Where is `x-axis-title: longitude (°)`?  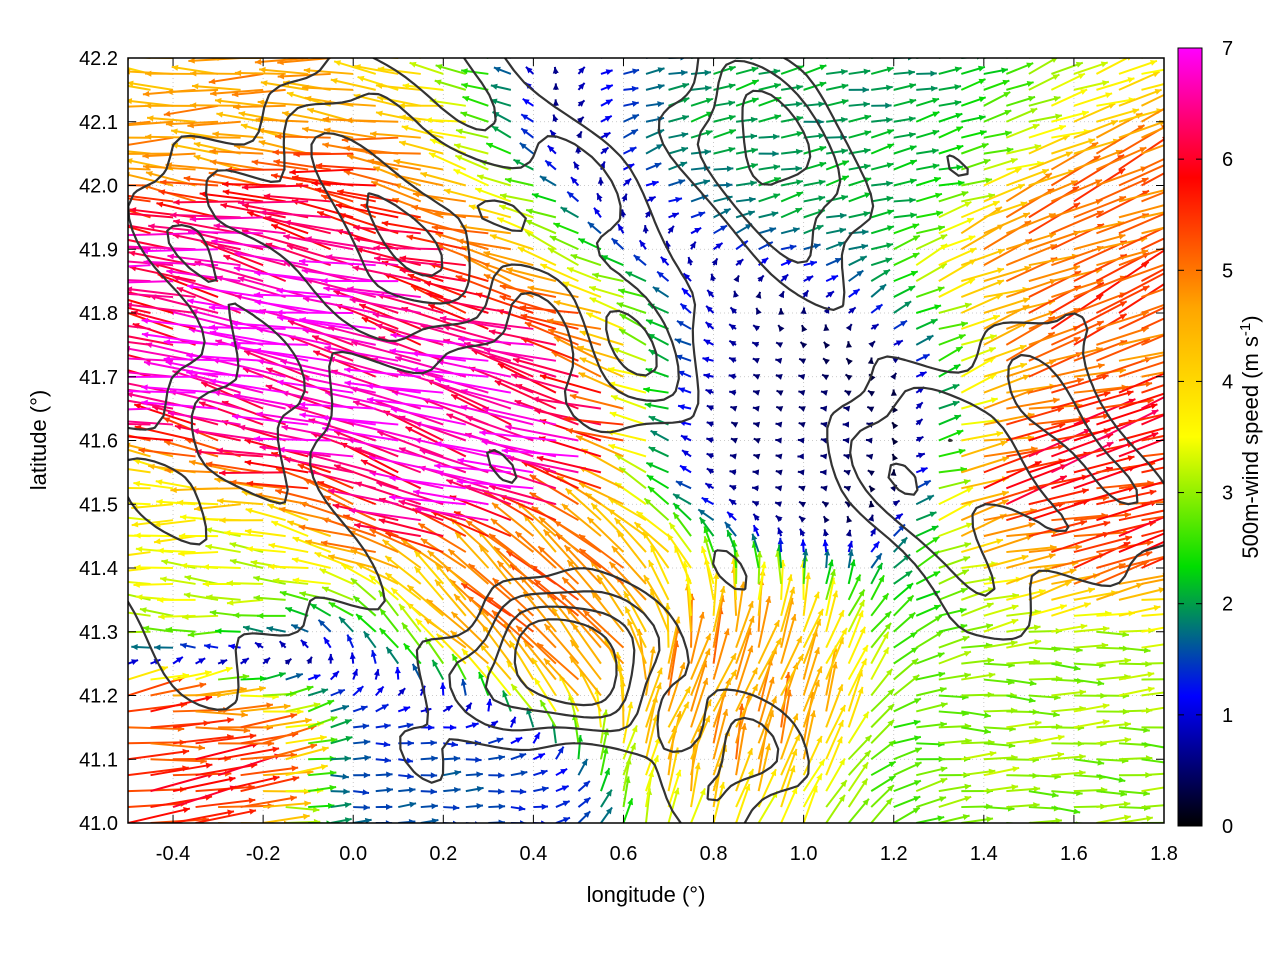 x-axis-title: longitude (°) is located at coordinates (646, 894).